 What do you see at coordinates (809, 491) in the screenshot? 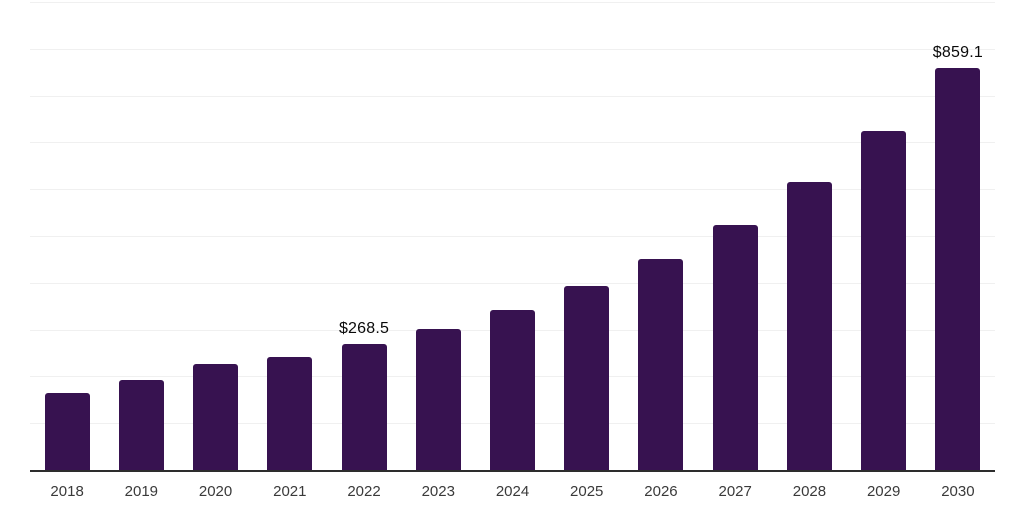
I see `x-tick-label-2028: 2028` at bounding box center [809, 491].